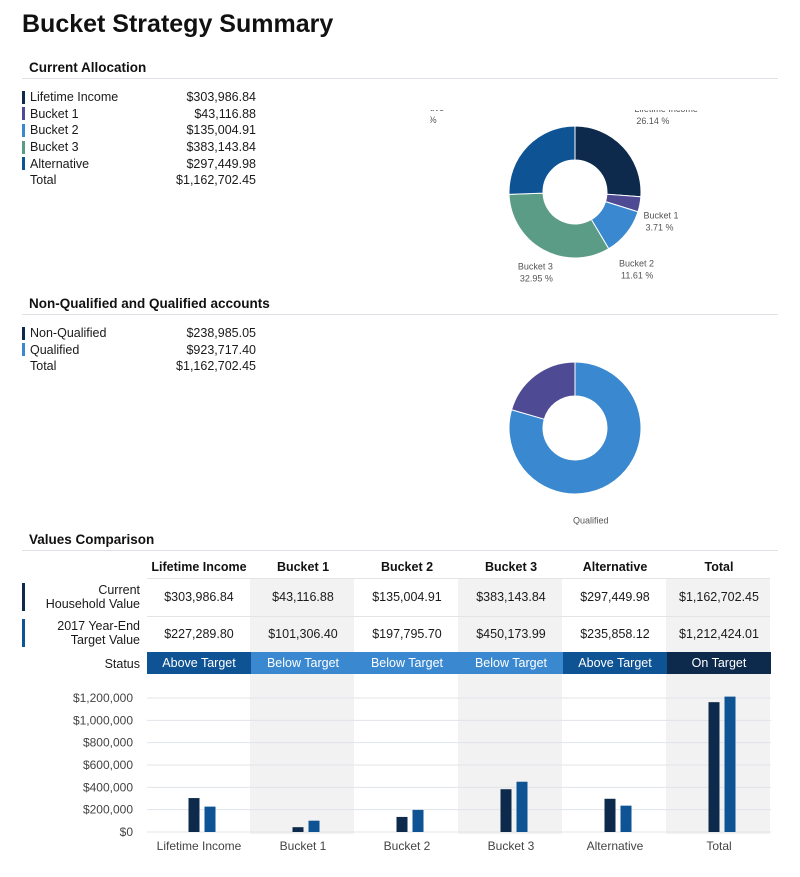  What do you see at coordinates (407, 597) in the screenshot?
I see `table-cell: $135,004.91` at bounding box center [407, 597].